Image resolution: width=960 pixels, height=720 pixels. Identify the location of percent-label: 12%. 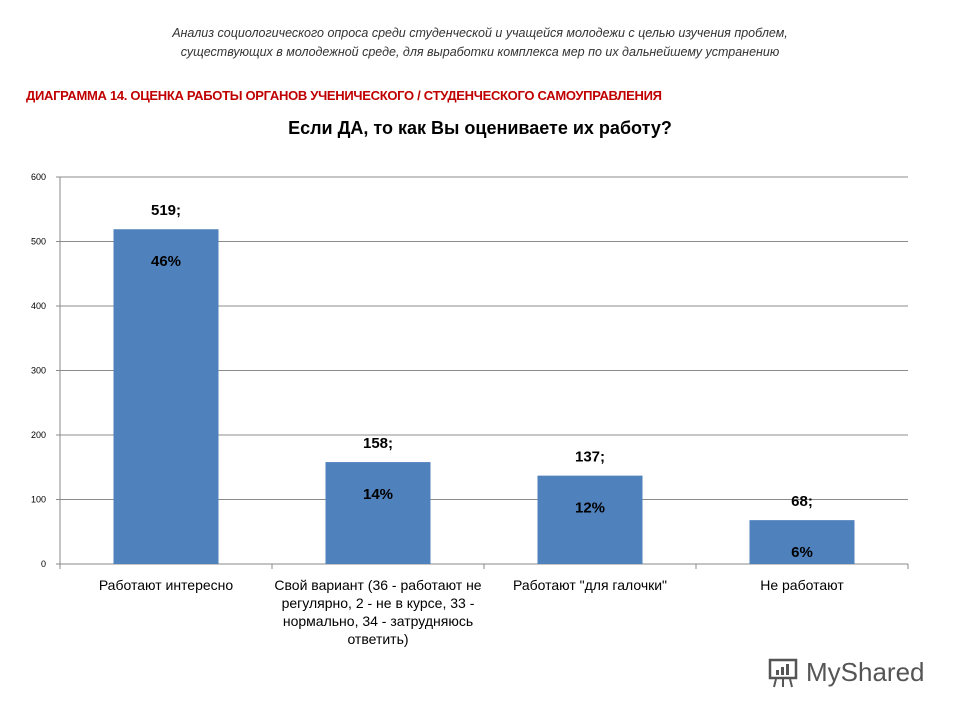
(590, 508).